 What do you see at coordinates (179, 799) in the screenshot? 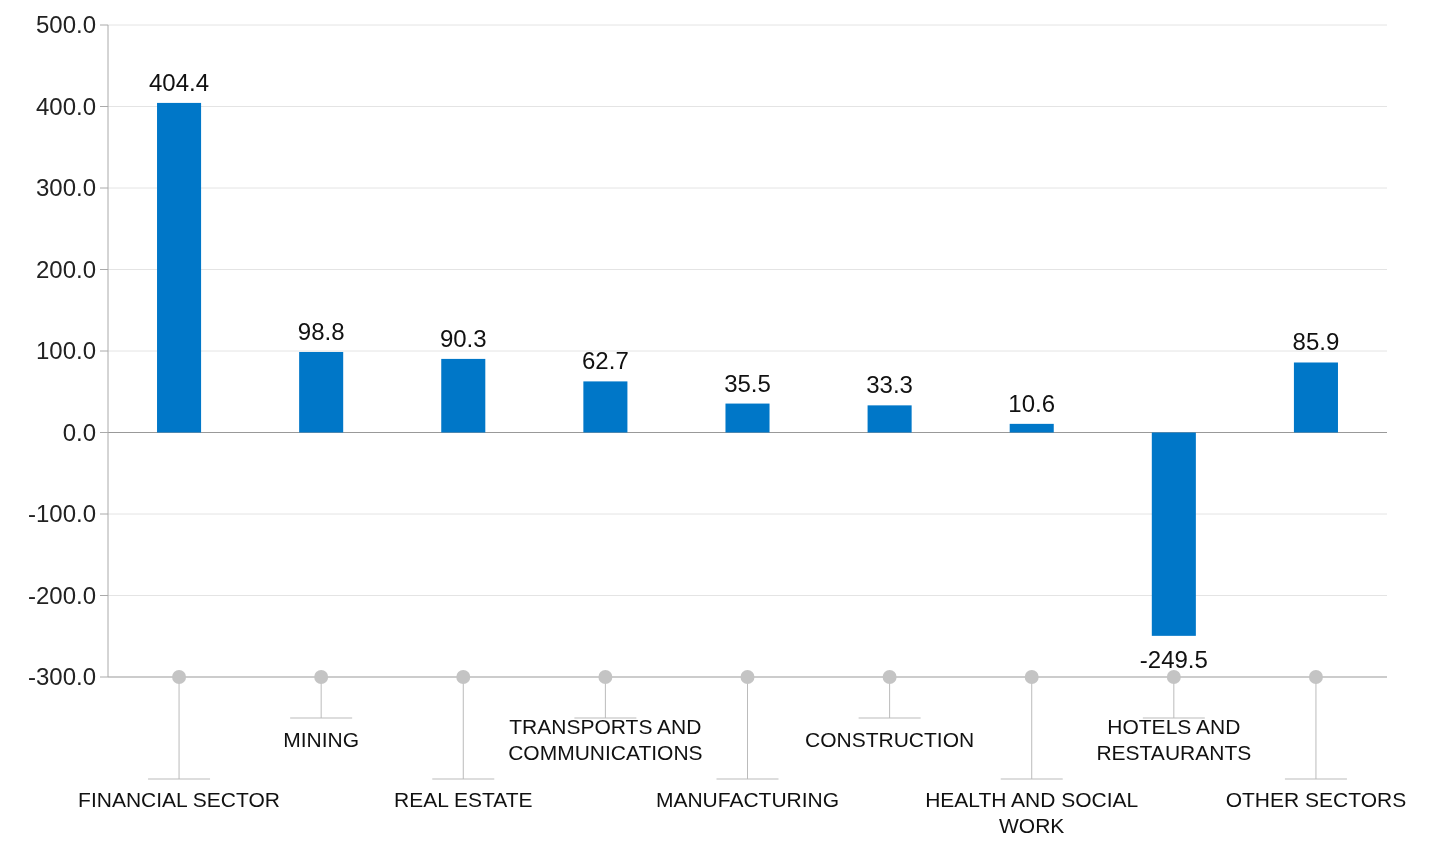
I see `x-tick-label: FINANCIAL SECTOR` at bounding box center [179, 799].